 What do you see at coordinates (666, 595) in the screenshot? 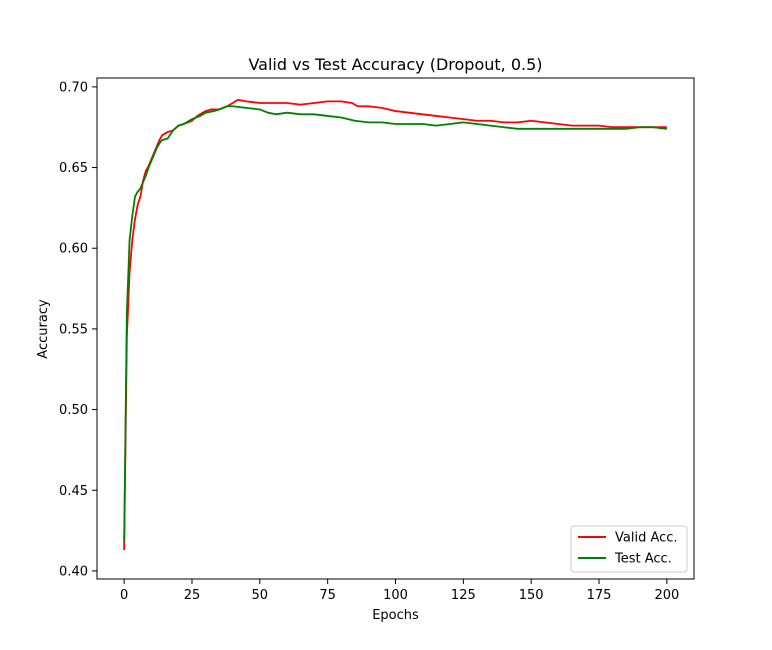
I see `x-tick-label: 200` at bounding box center [666, 595].